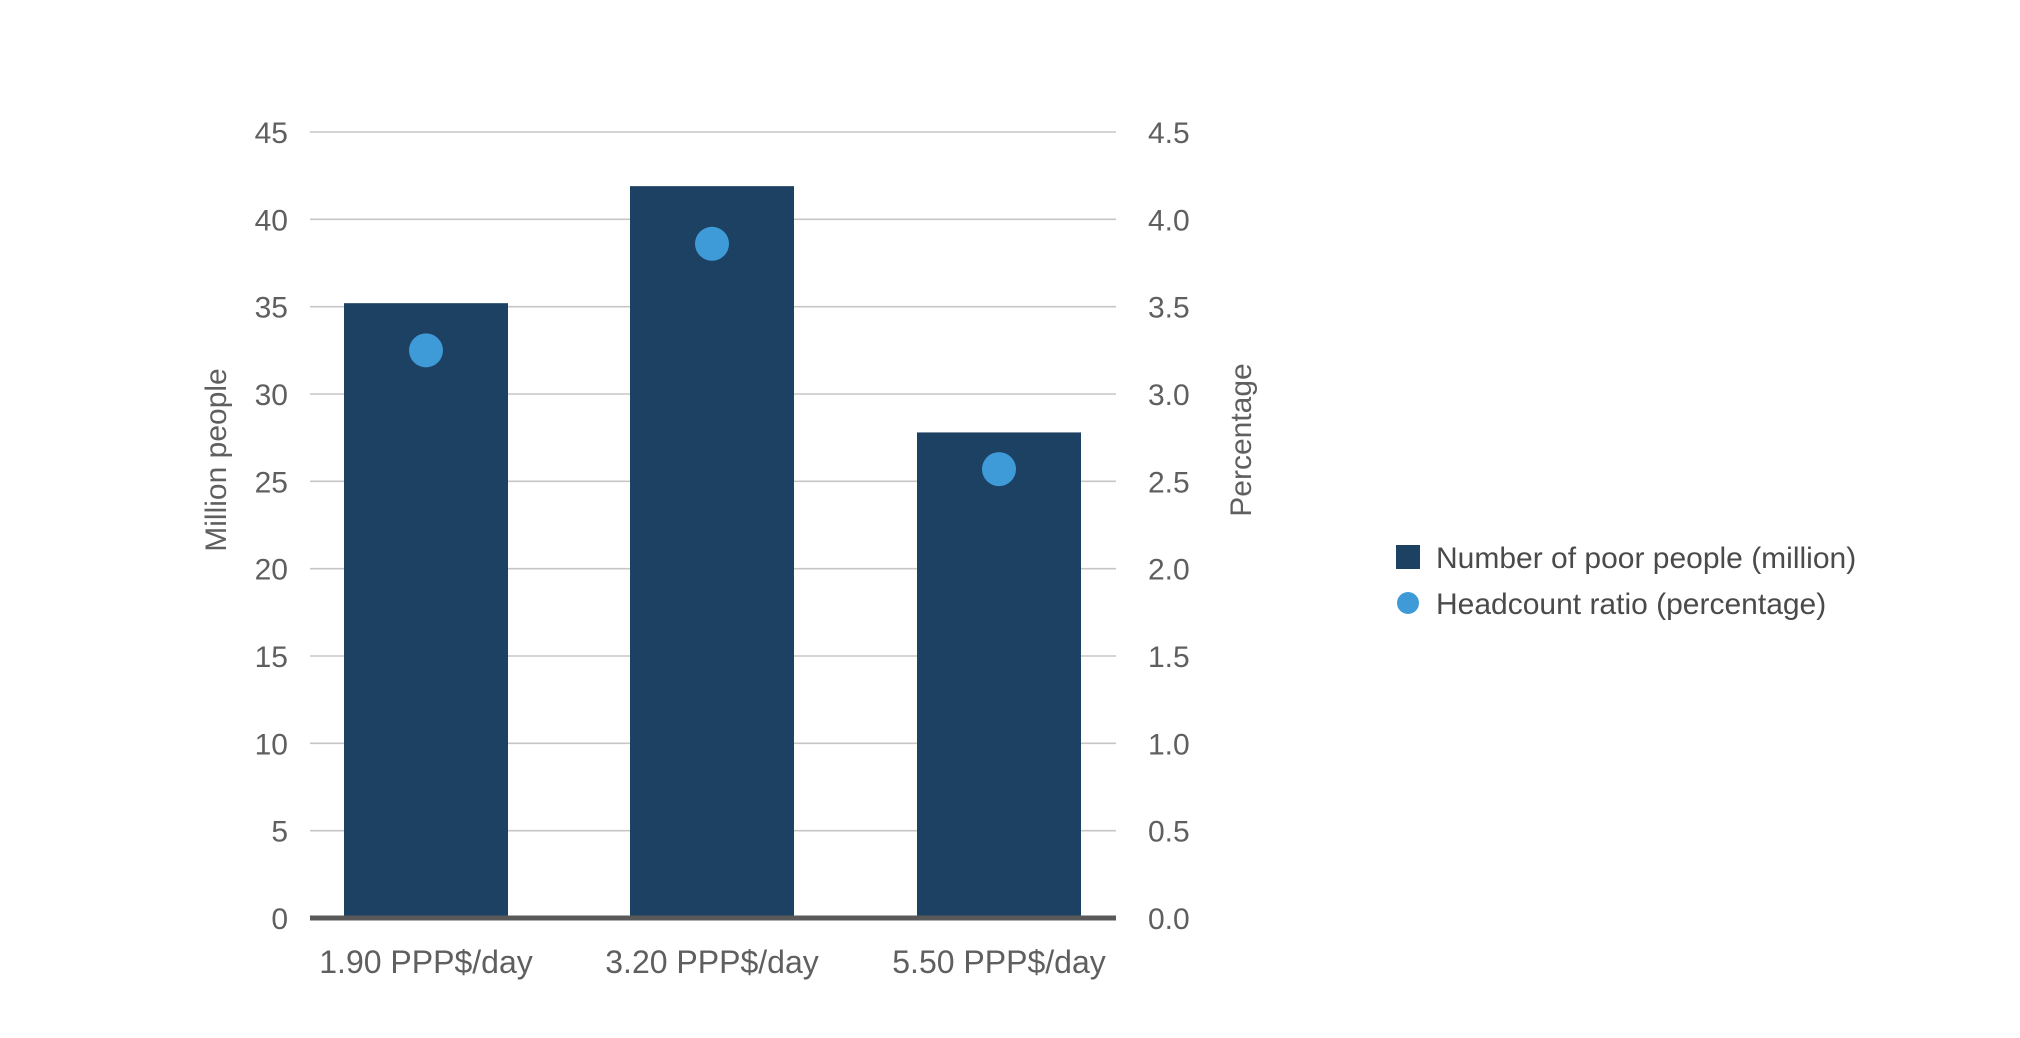 The height and width of the screenshot is (1038, 2020). Describe the element at coordinates (271, 657) in the screenshot. I see `left-y-tick-label: 15` at that location.